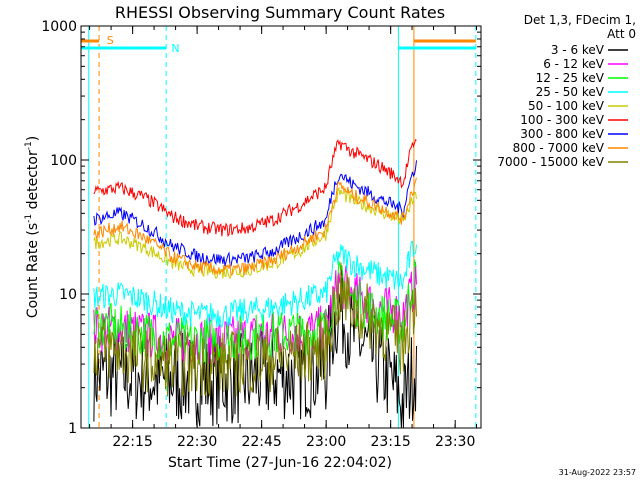 The image size is (640, 480). Describe the element at coordinates (326, 442) in the screenshot. I see `x-tick-label-3: 23:00` at that location.